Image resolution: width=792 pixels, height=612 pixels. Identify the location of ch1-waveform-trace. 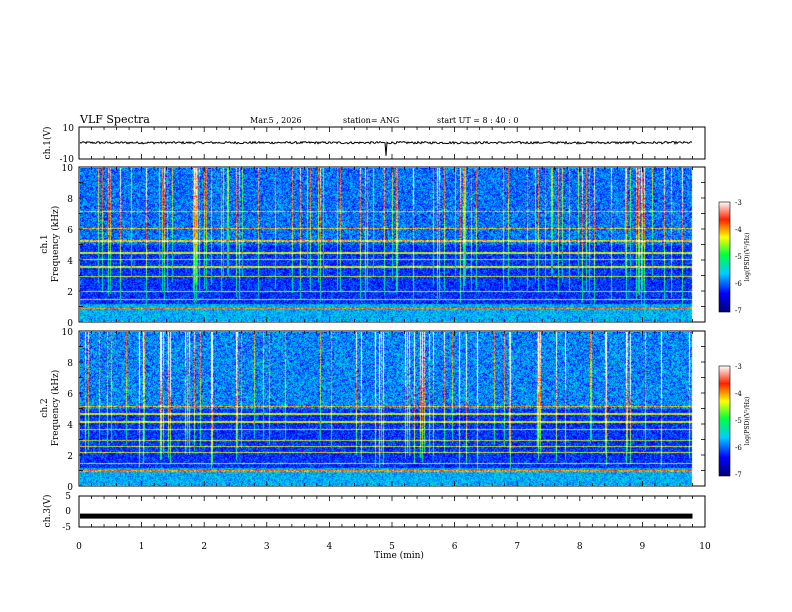
(386, 148).